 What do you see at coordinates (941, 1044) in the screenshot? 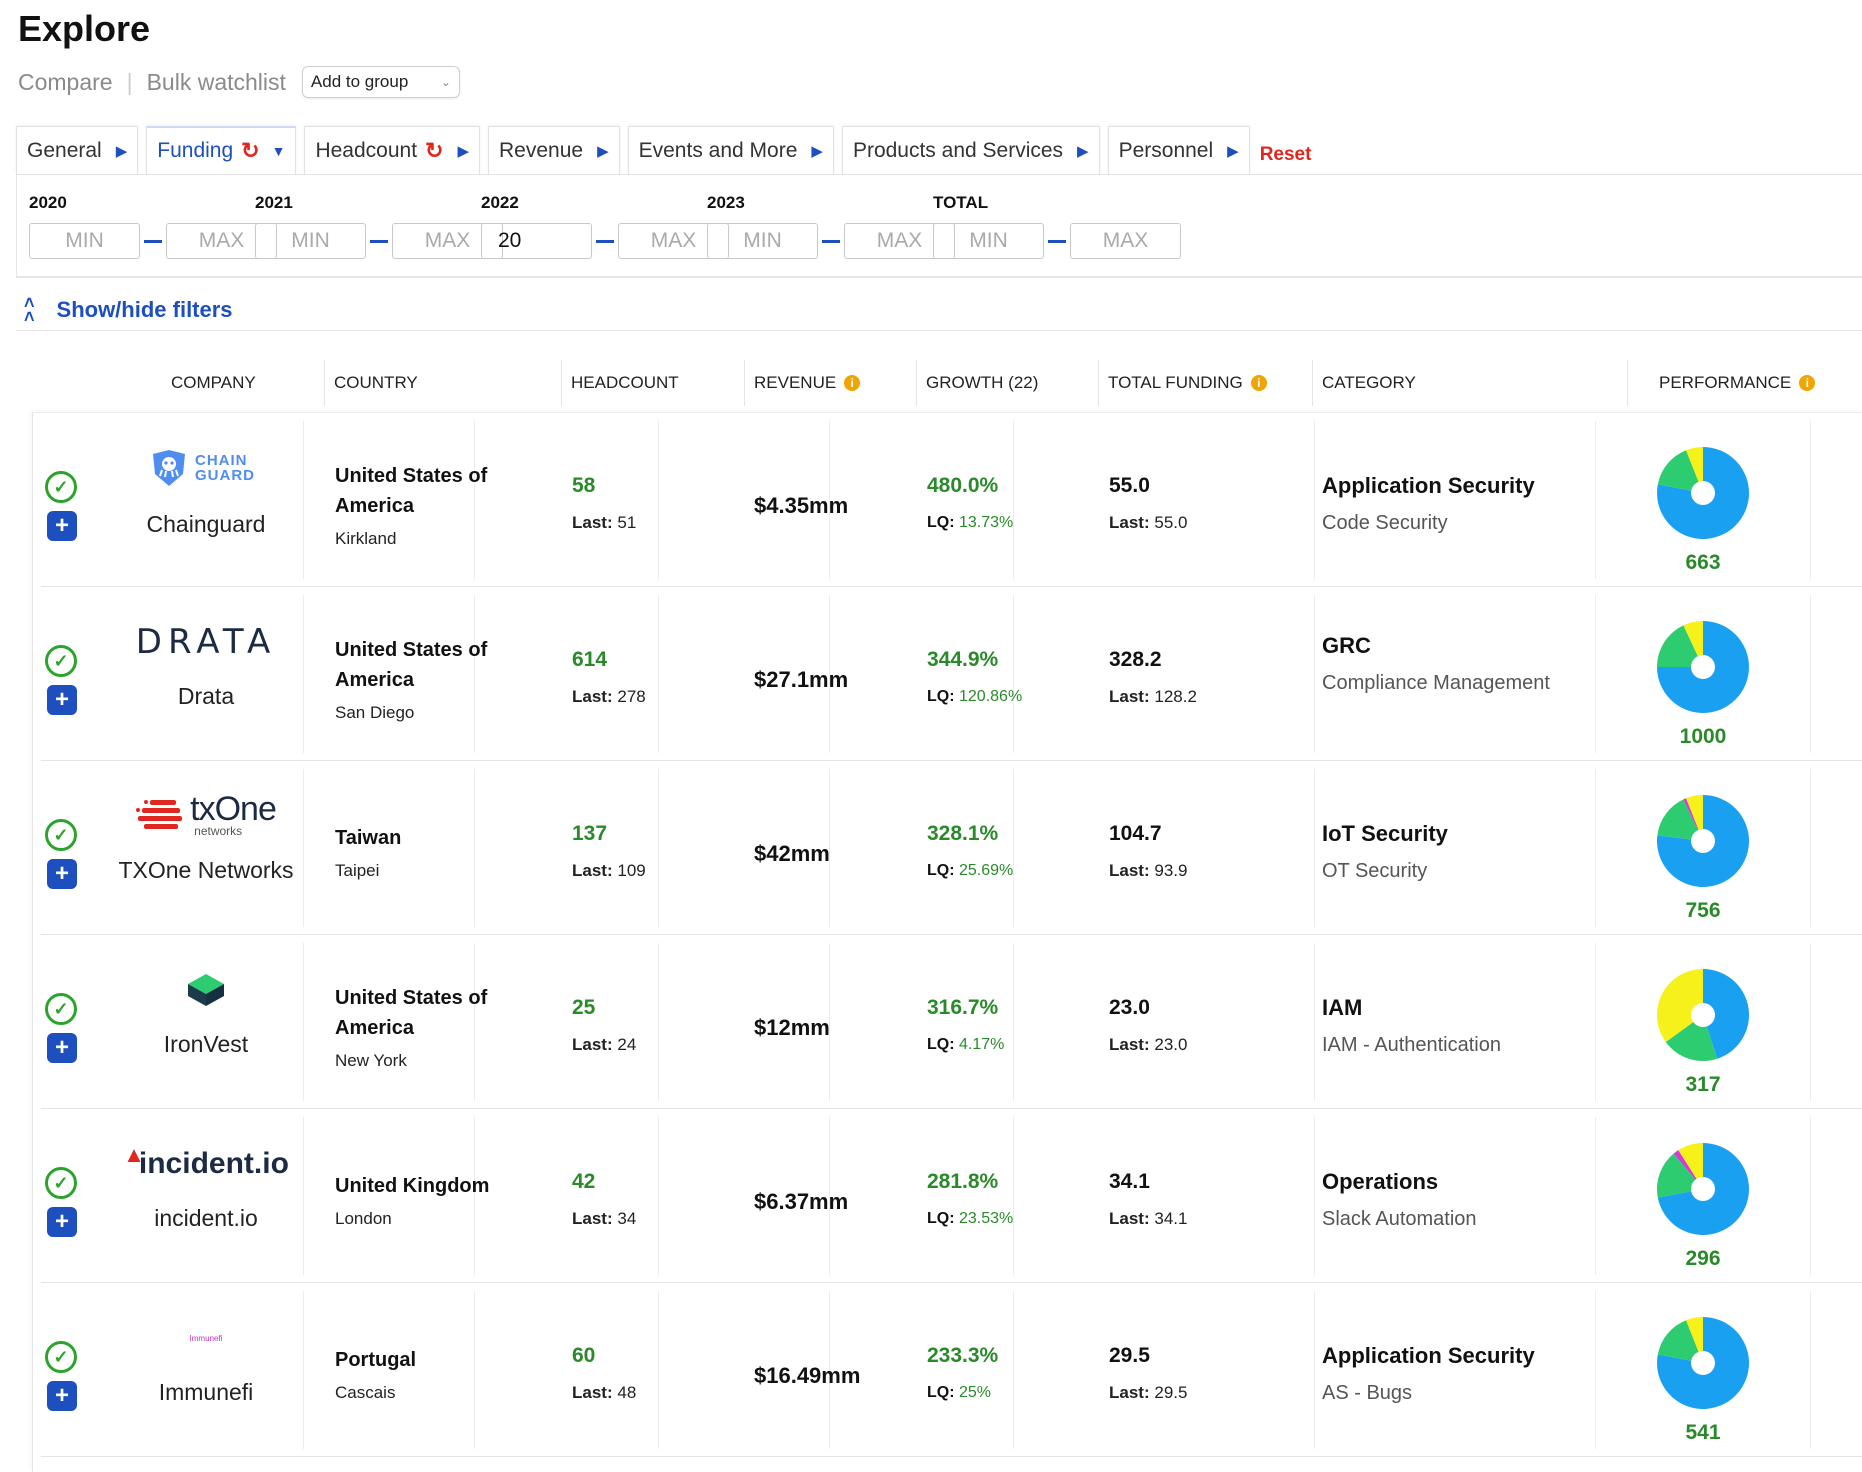
I see `lq-label: LQ:` at bounding box center [941, 1044].